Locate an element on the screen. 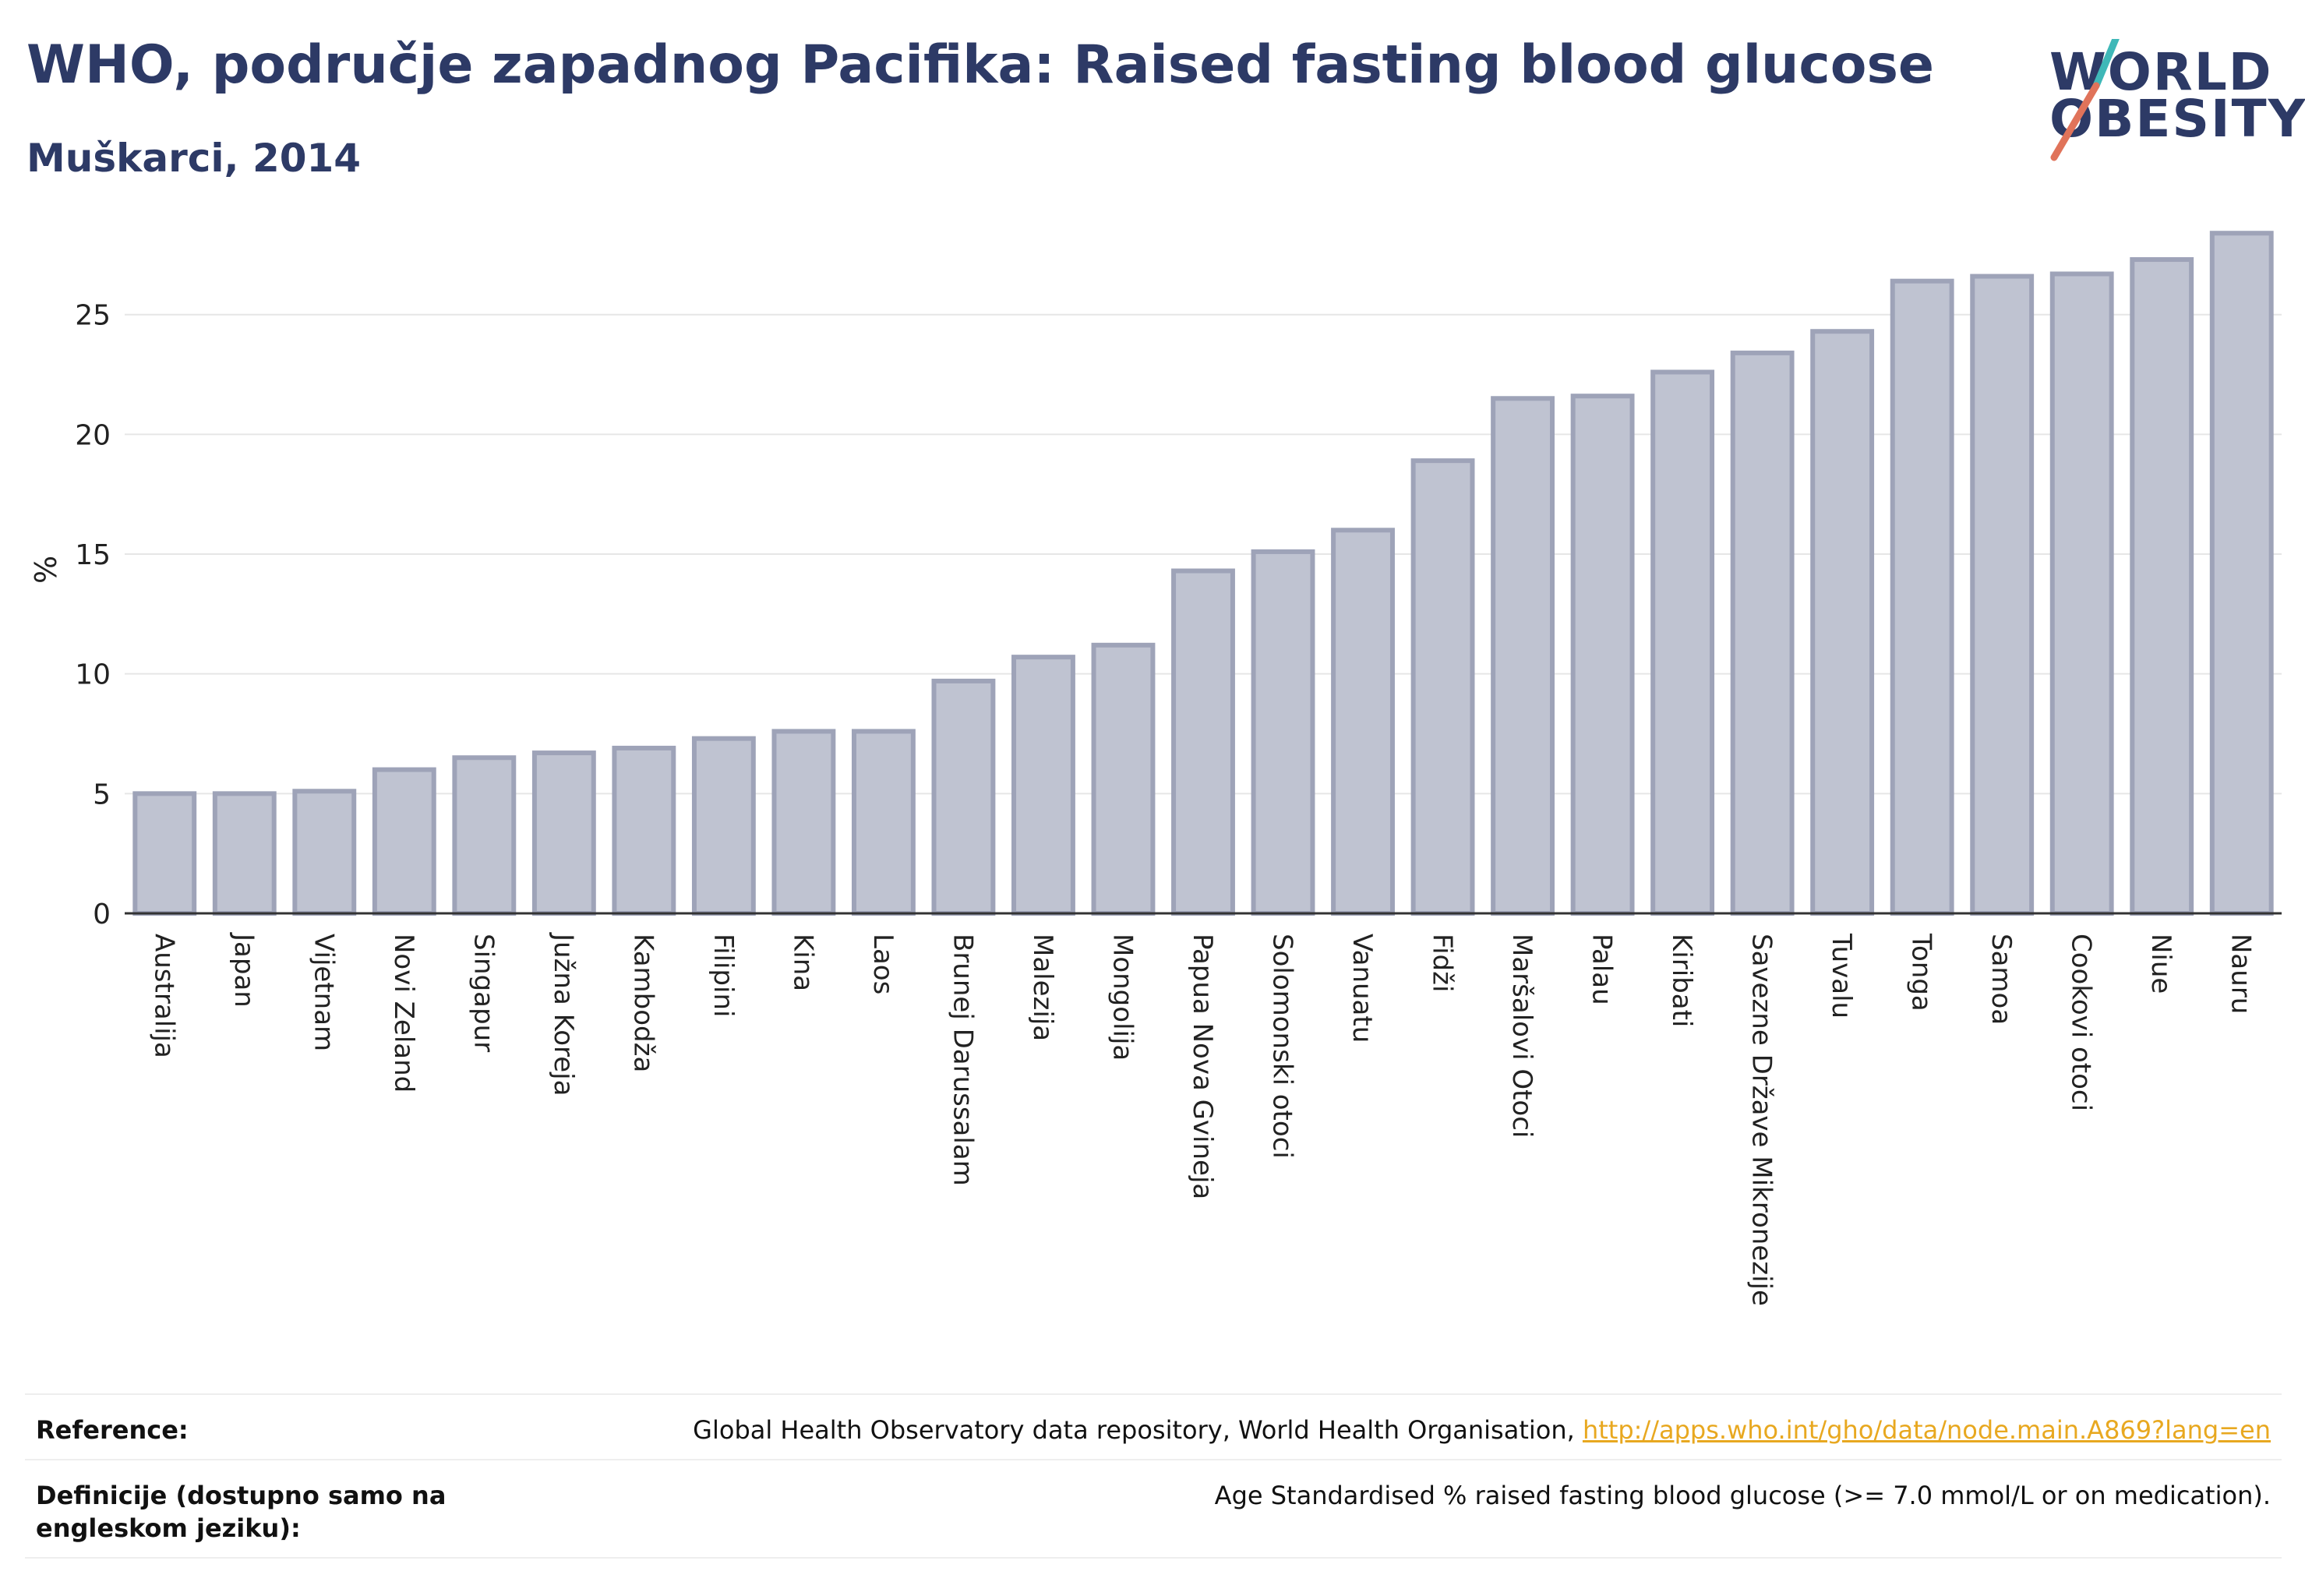 The width and height of the screenshot is (2305, 1596). y-tick-label: 15 is located at coordinates (93, 555).